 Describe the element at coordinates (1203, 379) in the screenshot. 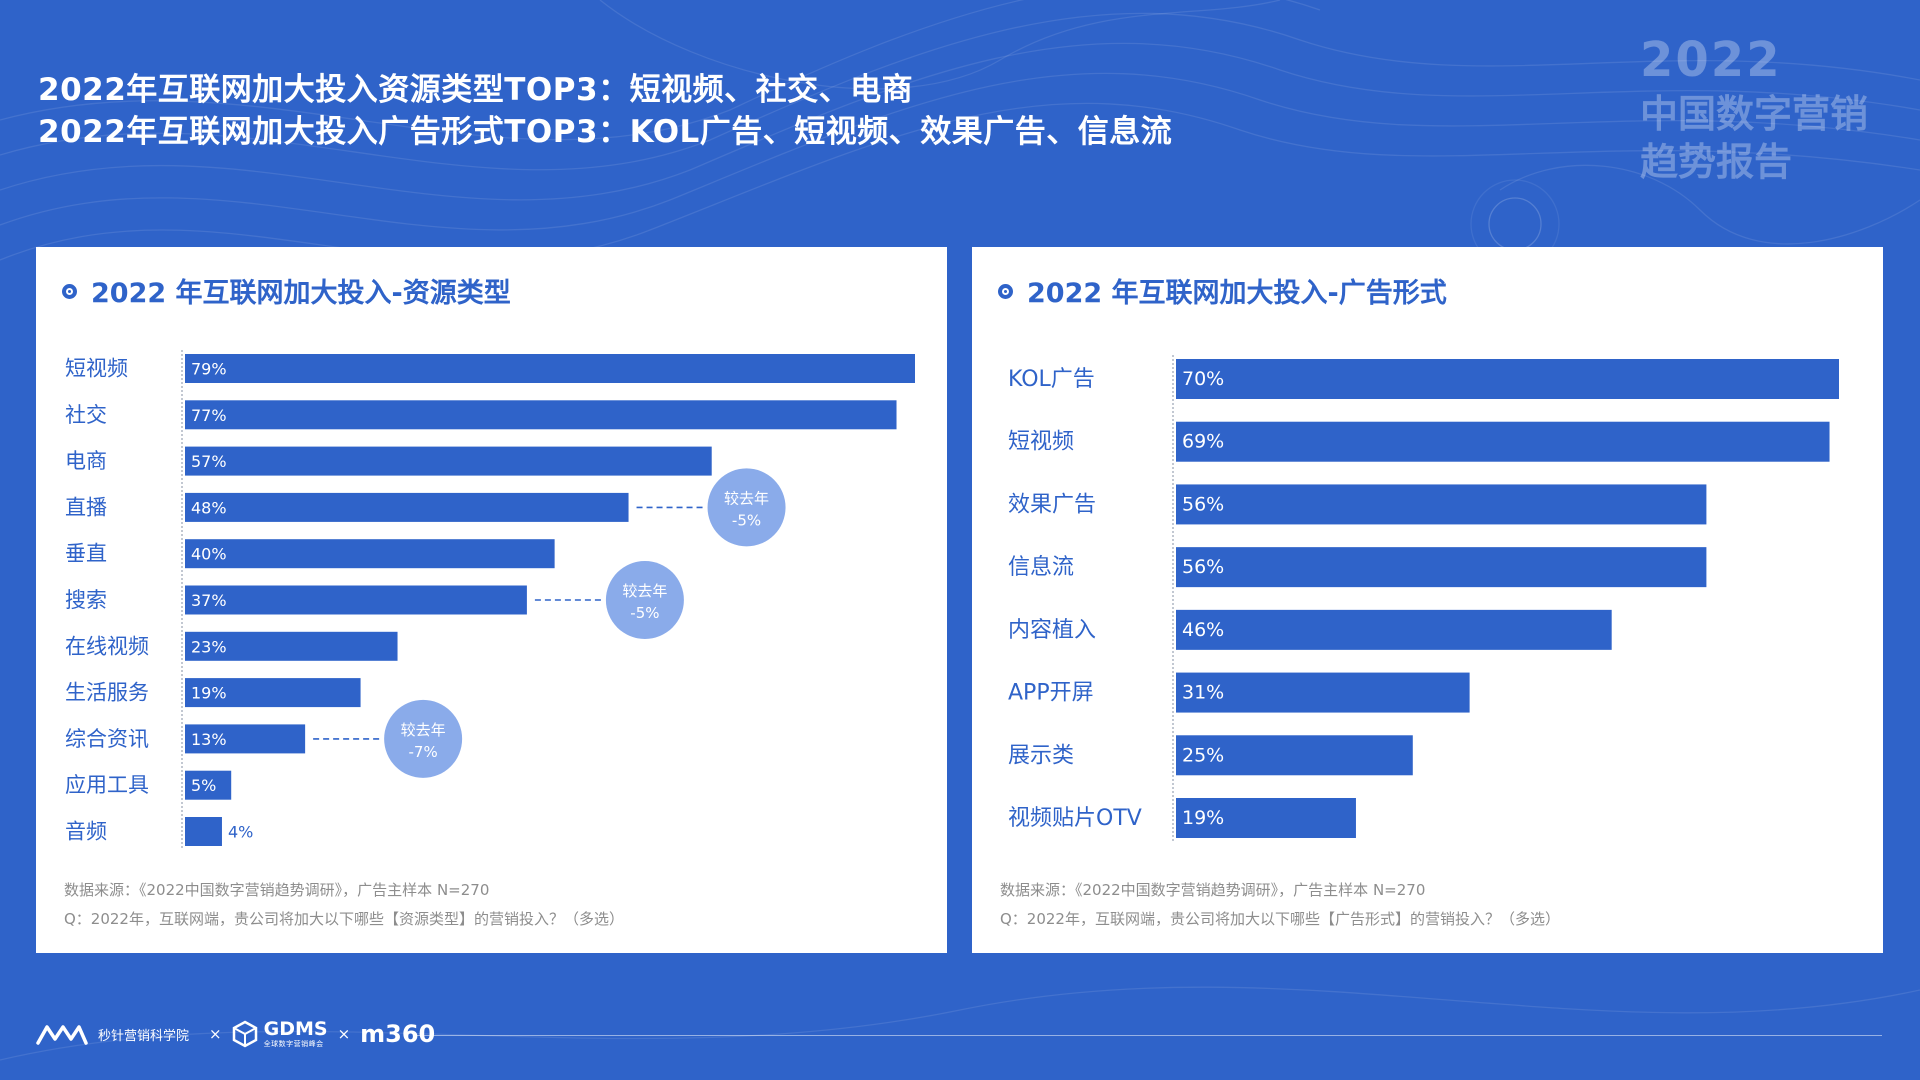

I see `ad-format-value-label: 70%` at that location.